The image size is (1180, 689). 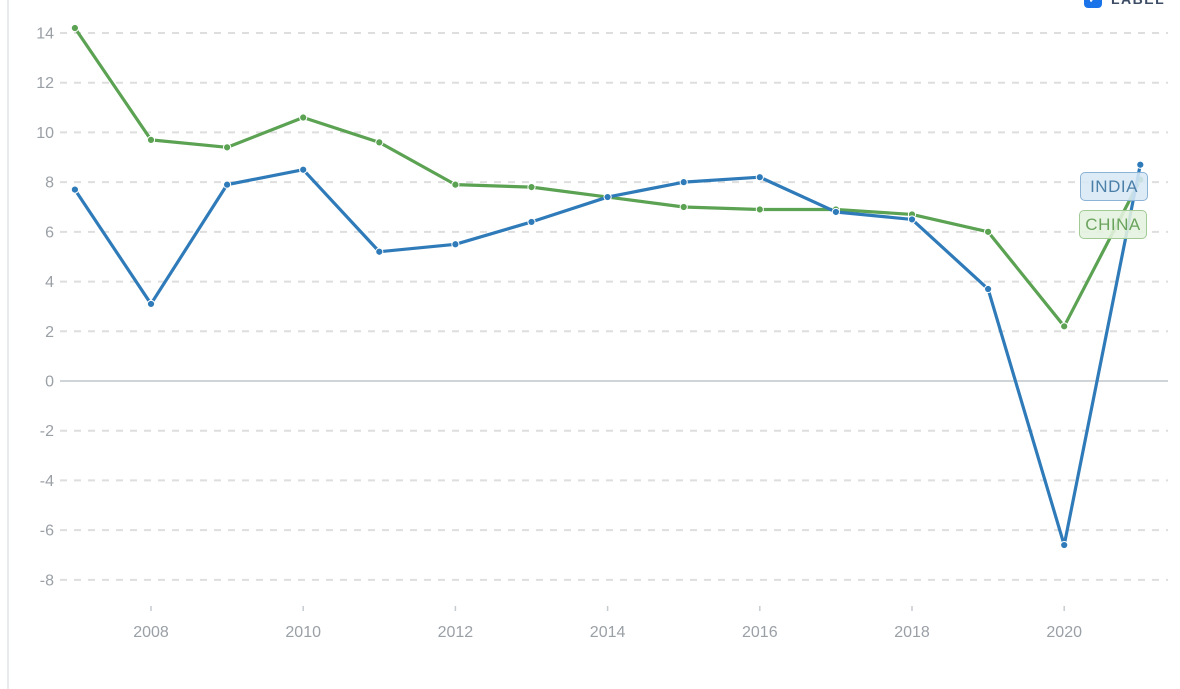 What do you see at coordinates (608, 632) in the screenshot?
I see `x-tick-label: 2014` at bounding box center [608, 632].